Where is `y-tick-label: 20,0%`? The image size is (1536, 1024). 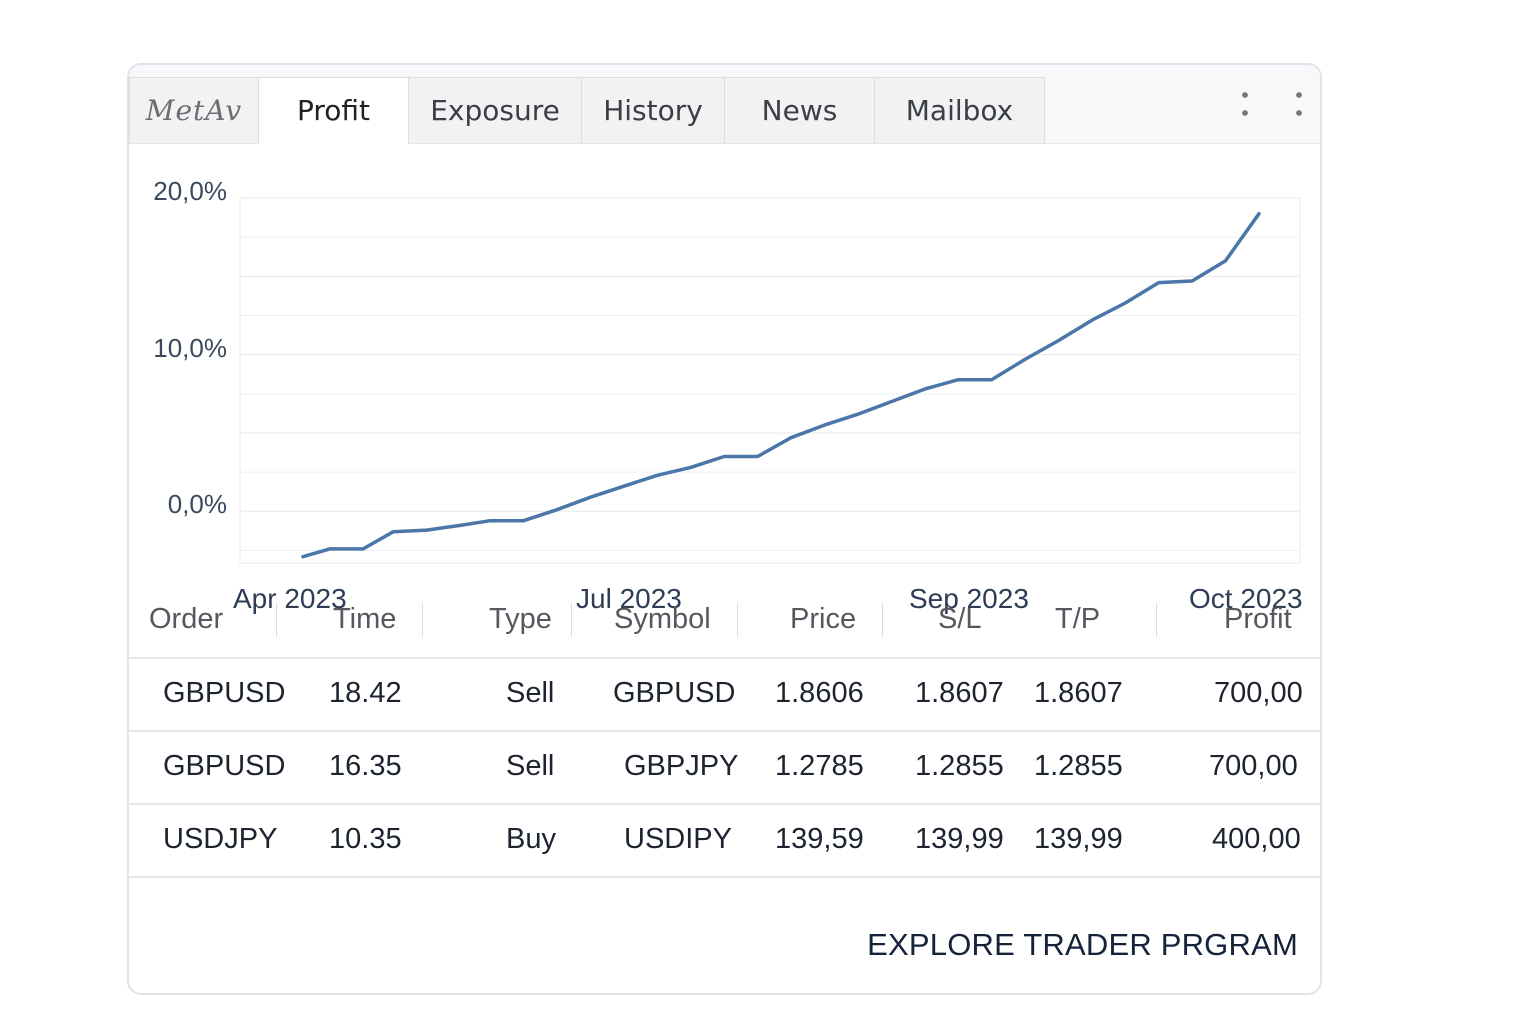 y-tick-label: 20,0% is located at coordinates (190, 191).